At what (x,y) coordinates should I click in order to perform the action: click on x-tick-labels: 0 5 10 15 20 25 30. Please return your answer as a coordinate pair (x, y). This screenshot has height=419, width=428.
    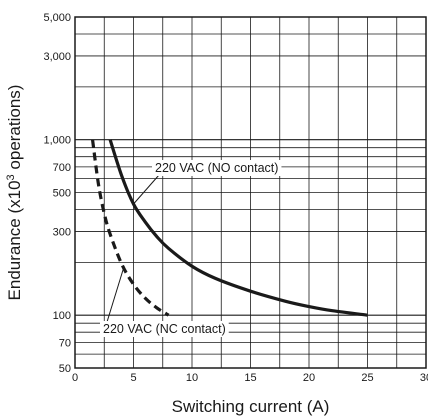
    Looking at the image, I should click on (250, 378).